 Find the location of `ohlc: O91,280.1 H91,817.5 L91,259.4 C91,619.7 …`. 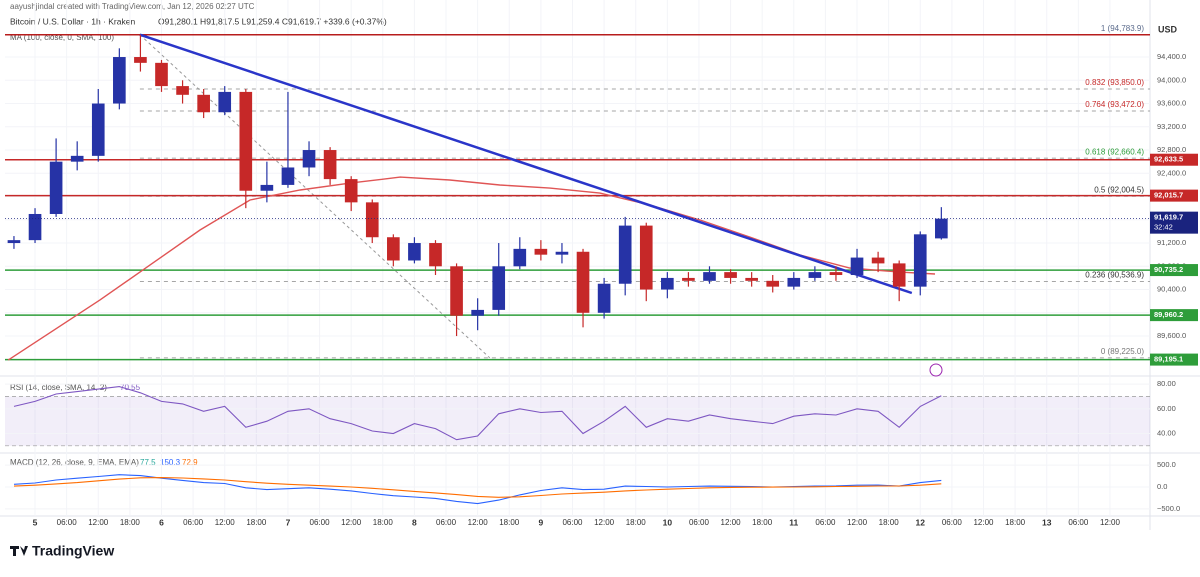

ohlc: O91,280.1 H91,817.5 L91,259.4 C91,619.7 … is located at coordinates (272, 21).